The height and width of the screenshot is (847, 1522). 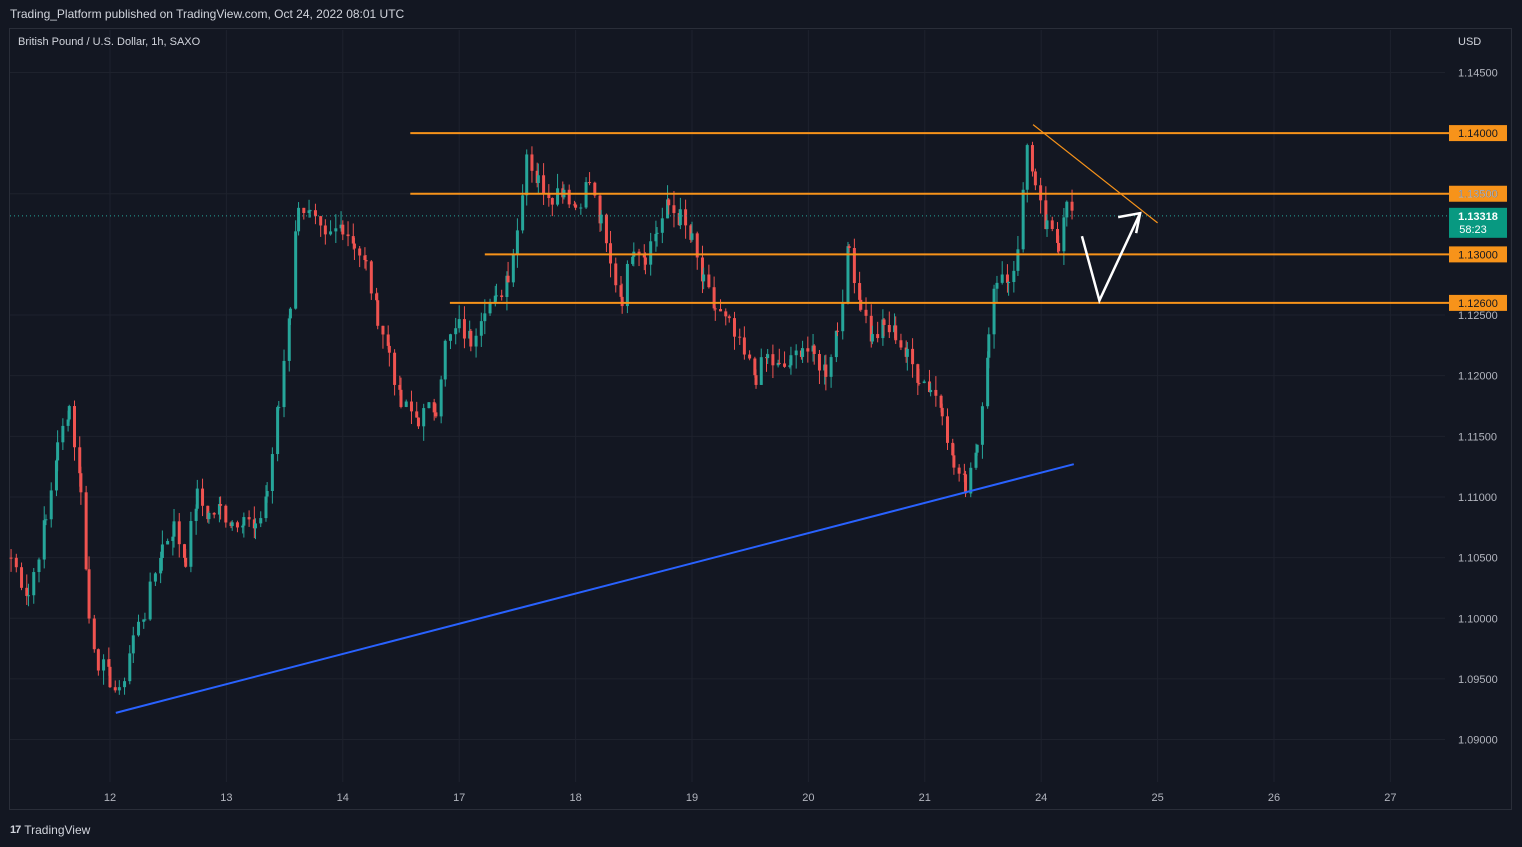 What do you see at coordinates (1274, 798) in the screenshot?
I see `x-tick-label: 26` at bounding box center [1274, 798].